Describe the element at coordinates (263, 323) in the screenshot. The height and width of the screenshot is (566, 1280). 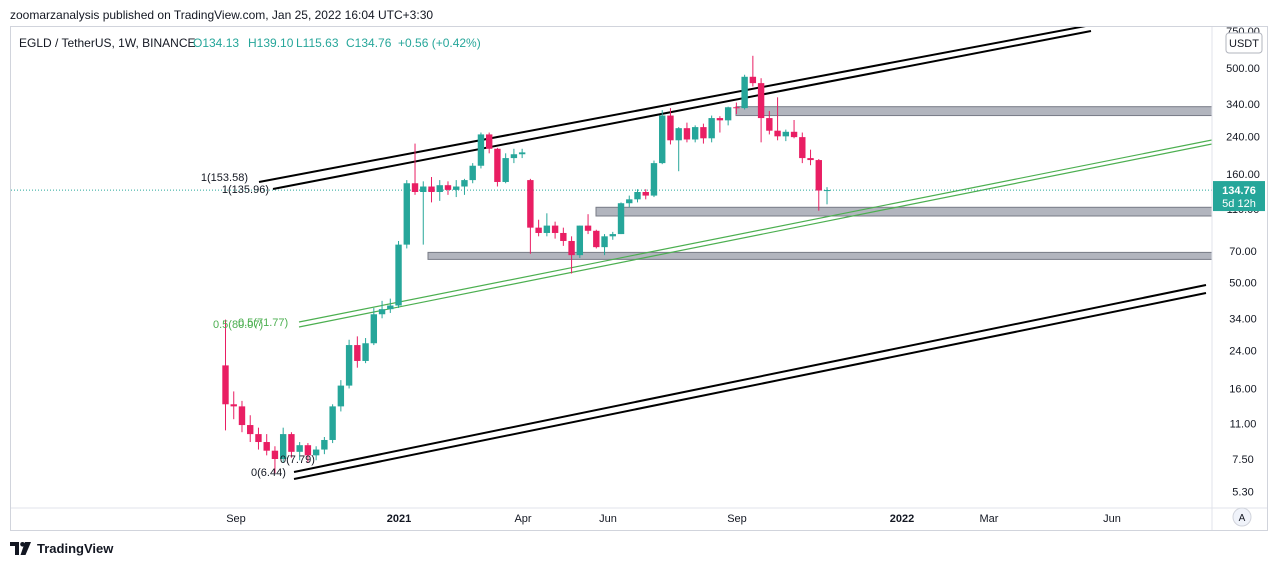
I see `fib-label-05-alt: 0.5(71.77)` at that location.